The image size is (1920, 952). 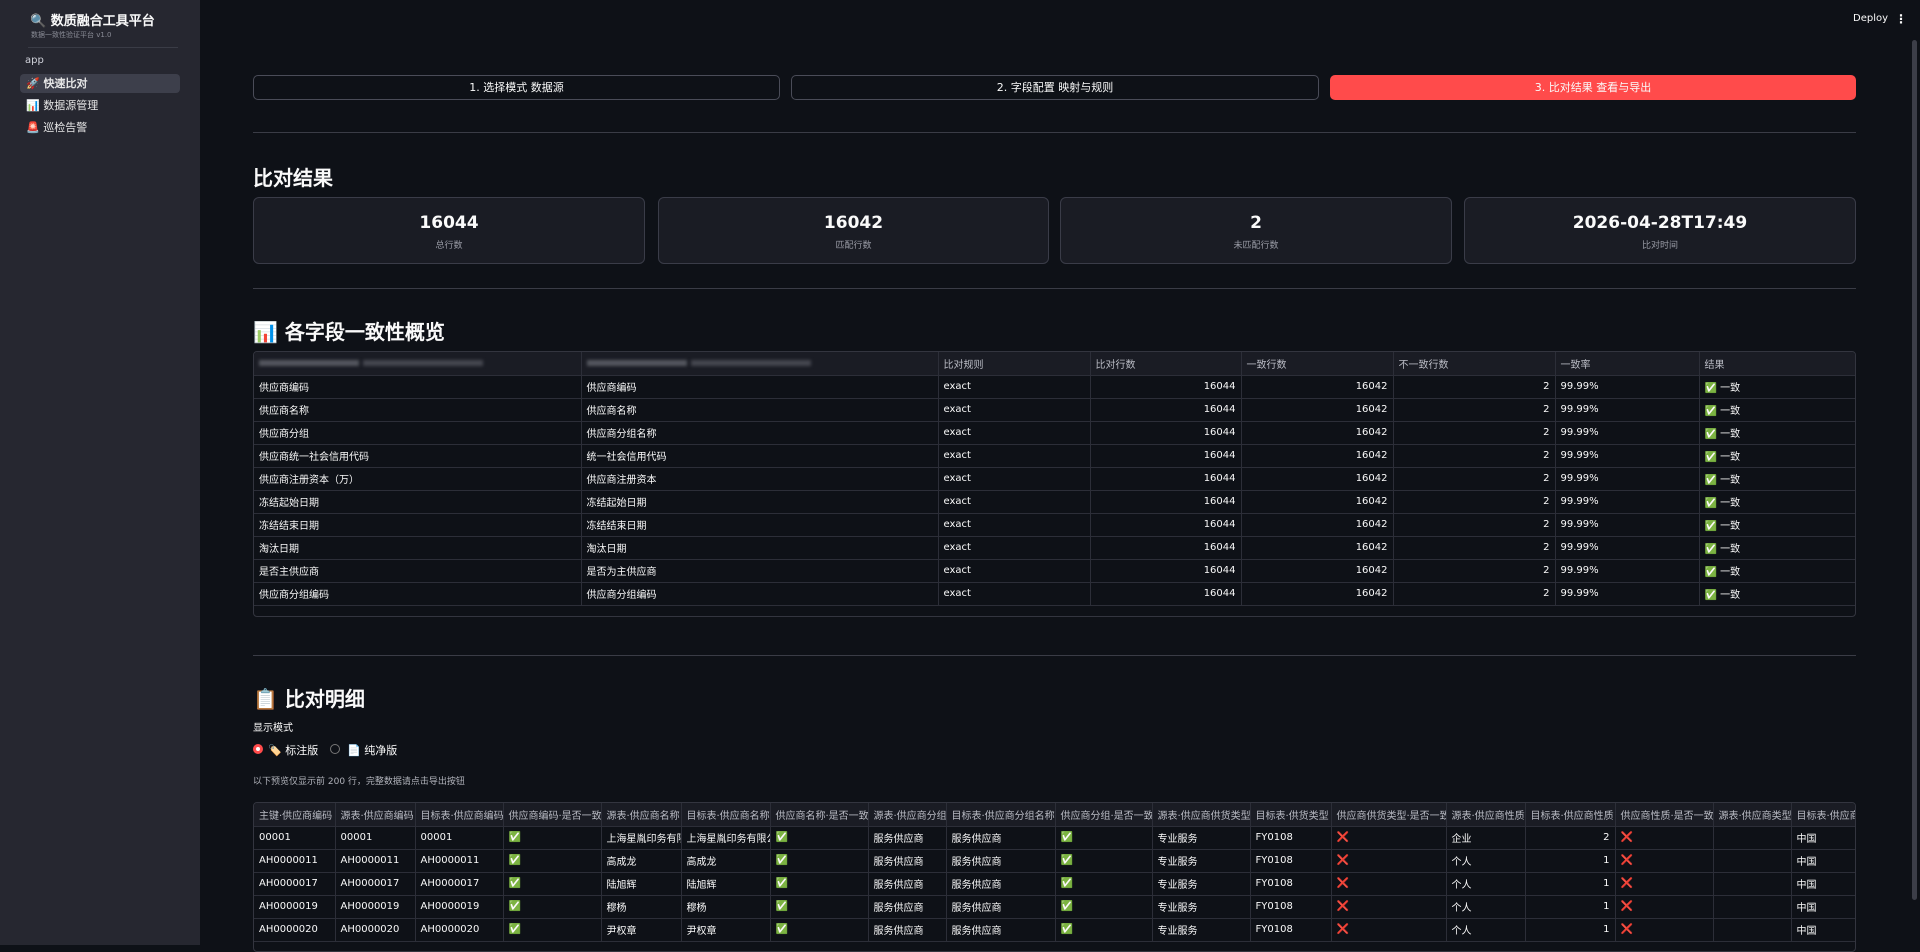 I want to click on cell: 专业服务, so click(x=1201, y=884).